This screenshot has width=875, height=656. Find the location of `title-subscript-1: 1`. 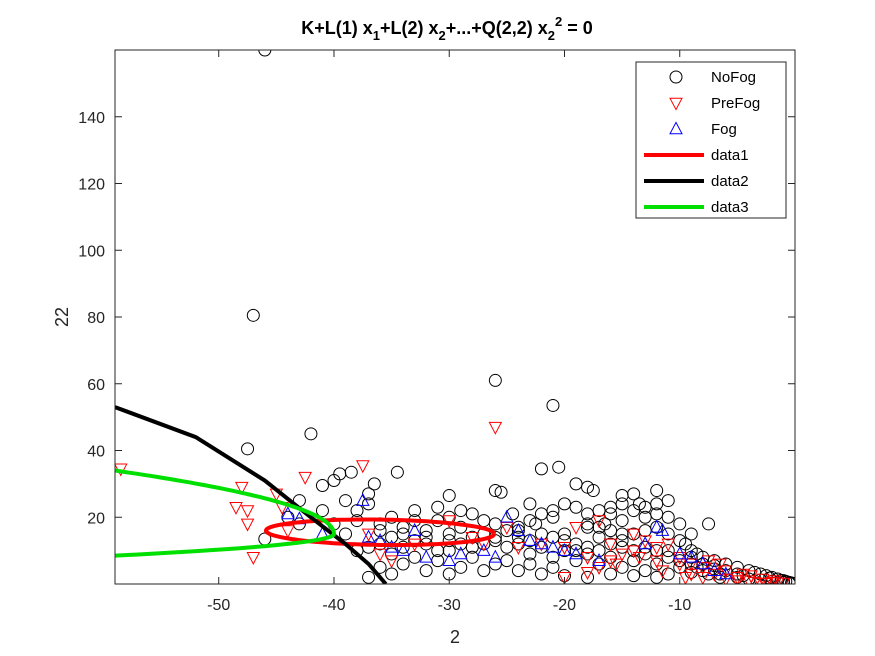

title-subscript-1: 1 is located at coordinates (376, 35).